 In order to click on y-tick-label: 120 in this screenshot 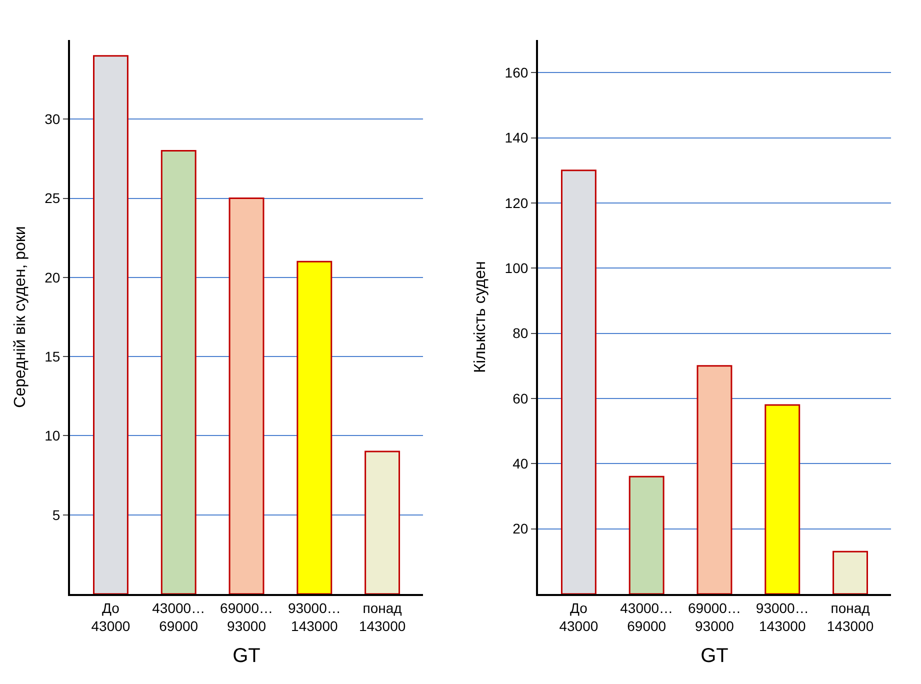, I will do `click(516, 202)`.